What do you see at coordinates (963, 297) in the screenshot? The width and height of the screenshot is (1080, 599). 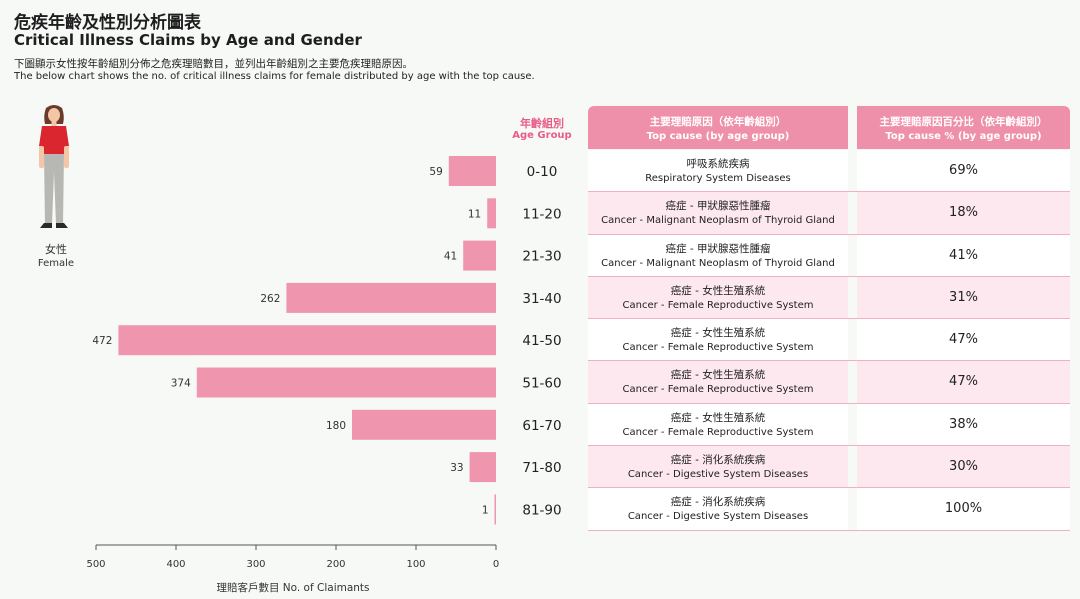 I see `top-cause-pct: 31%` at bounding box center [963, 297].